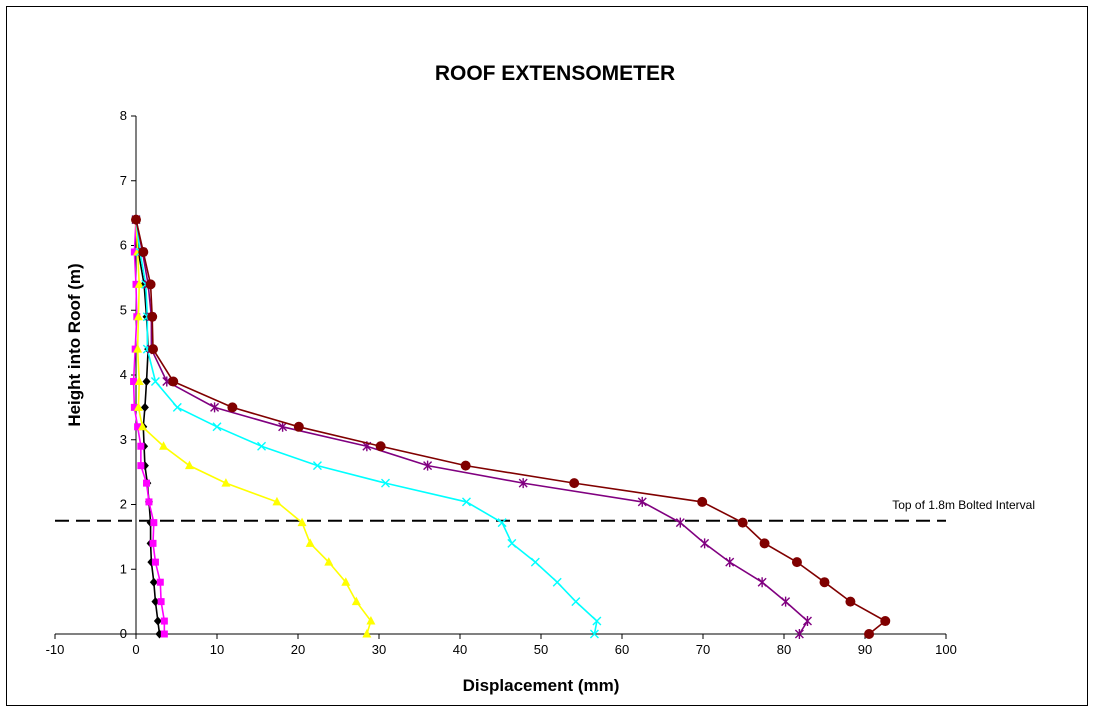 The width and height of the screenshot is (1096, 706). I want to click on y-tick-label: 7, so click(123, 180).